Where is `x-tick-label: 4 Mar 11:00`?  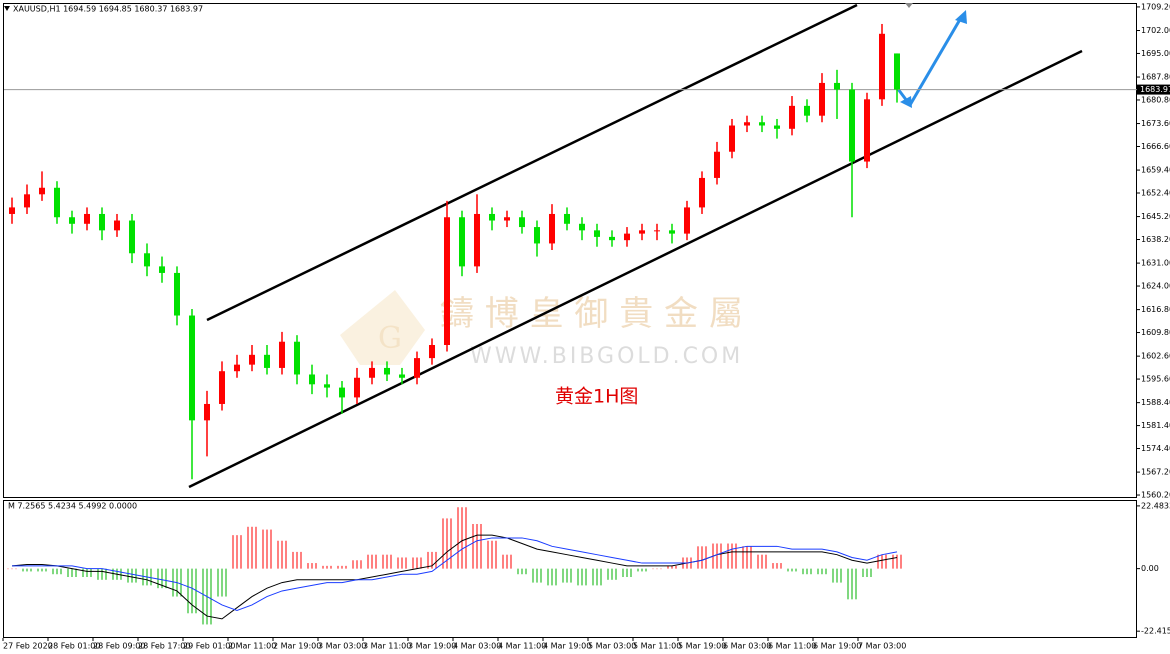
x-tick-label: 4 Mar 11:00 is located at coordinates (522, 646).